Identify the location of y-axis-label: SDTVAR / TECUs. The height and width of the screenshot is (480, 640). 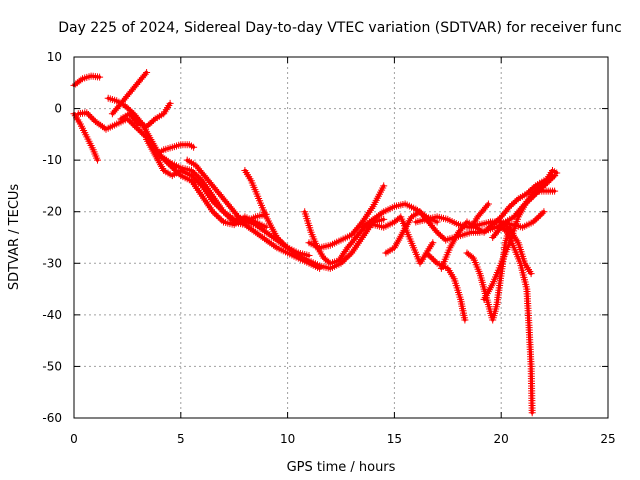
(14, 237).